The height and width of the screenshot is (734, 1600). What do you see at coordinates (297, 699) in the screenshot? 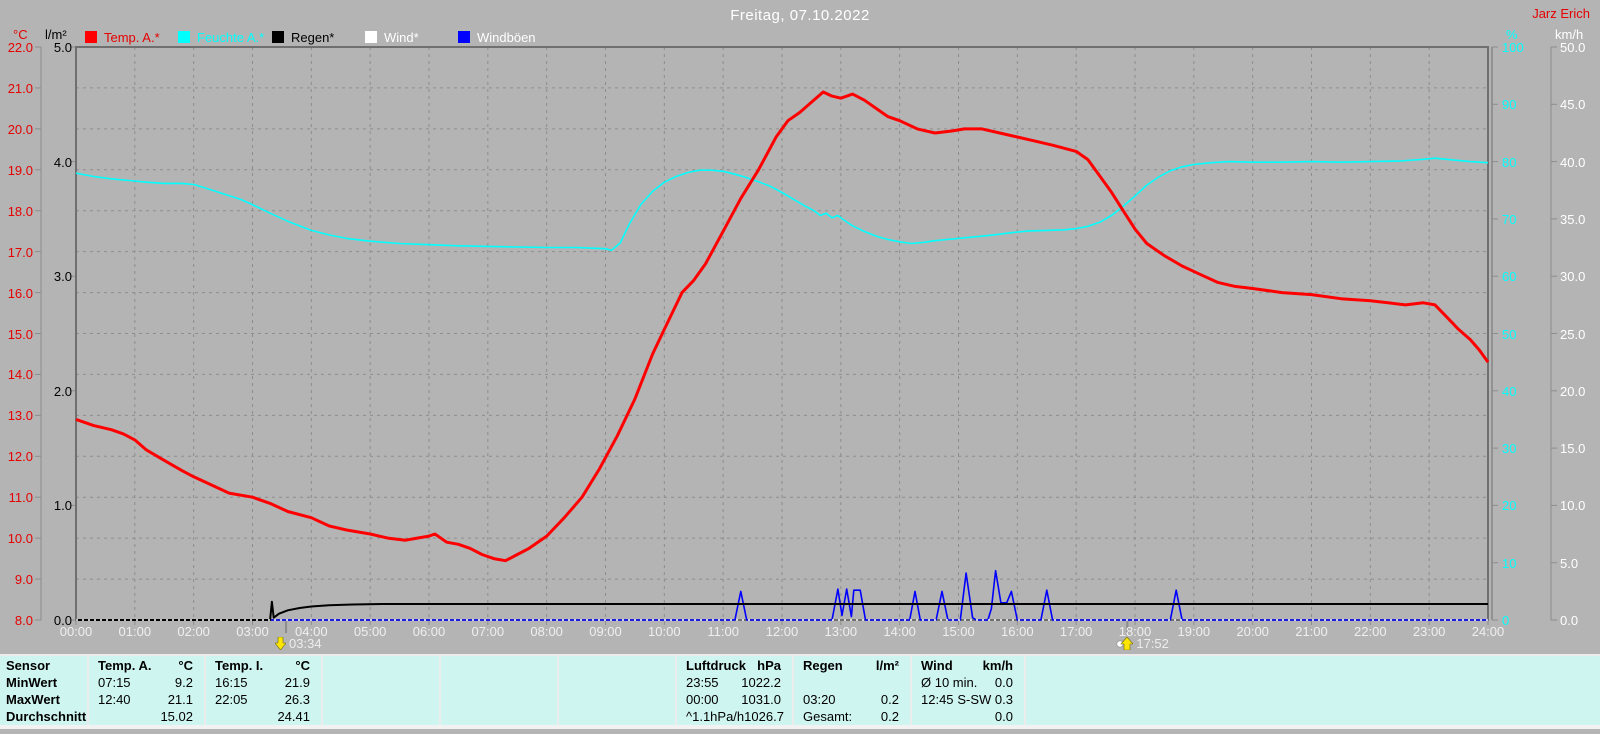
I see `cell-value: 26.3` at bounding box center [297, 699].